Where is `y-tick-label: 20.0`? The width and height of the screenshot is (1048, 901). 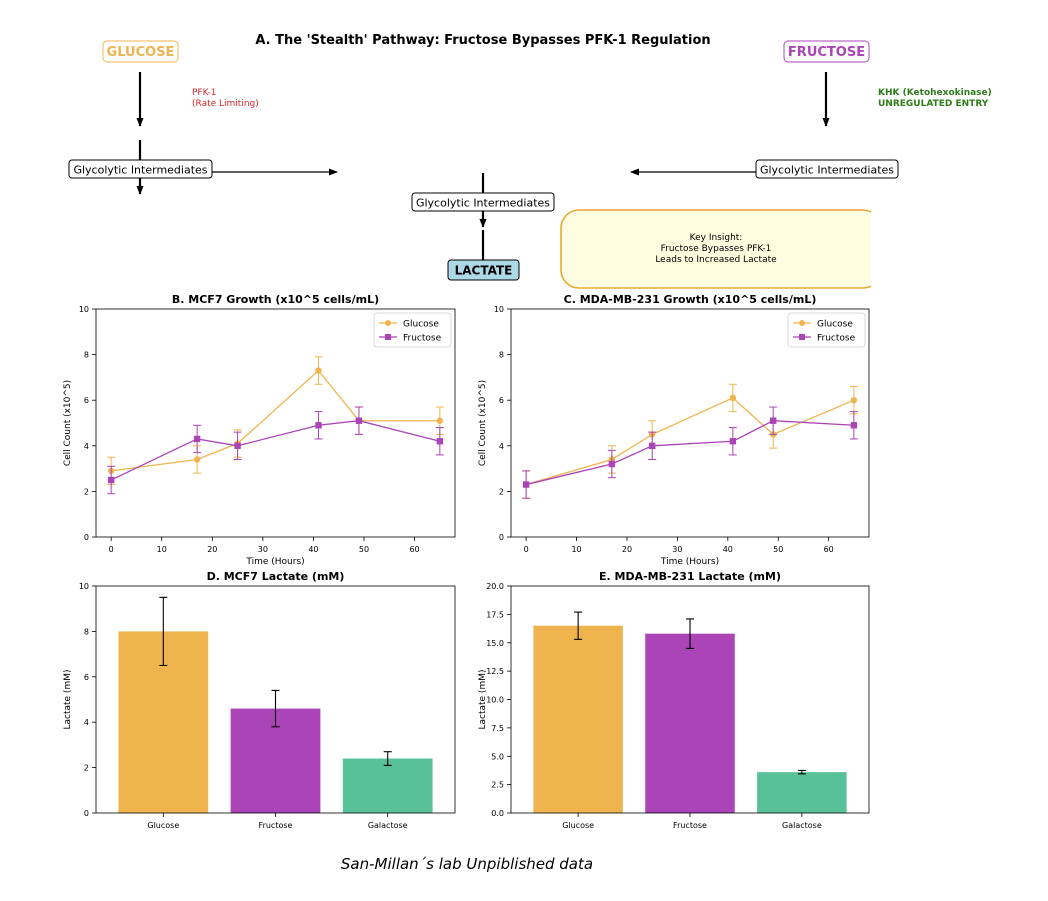
y-tick-label: 20.0 is located at coordinates (495, 586).